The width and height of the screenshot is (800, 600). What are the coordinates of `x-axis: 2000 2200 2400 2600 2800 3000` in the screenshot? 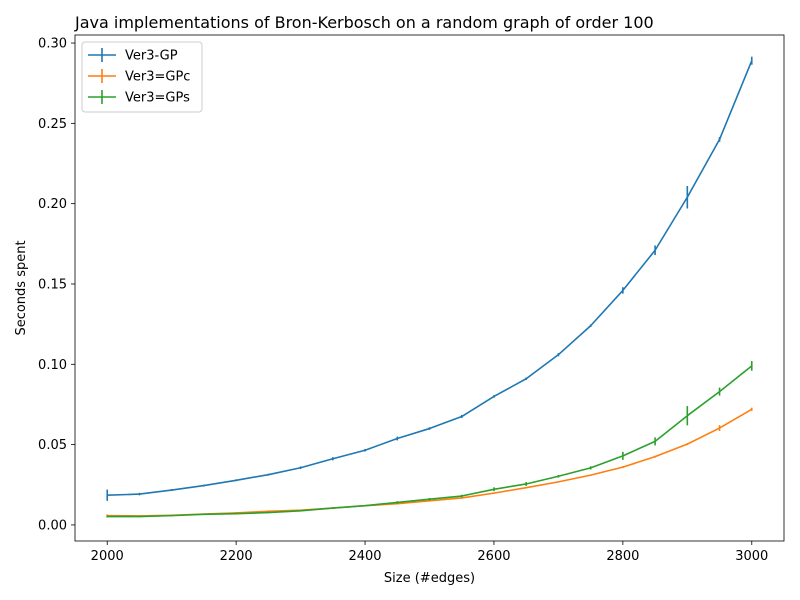 It's located at (429, 552).